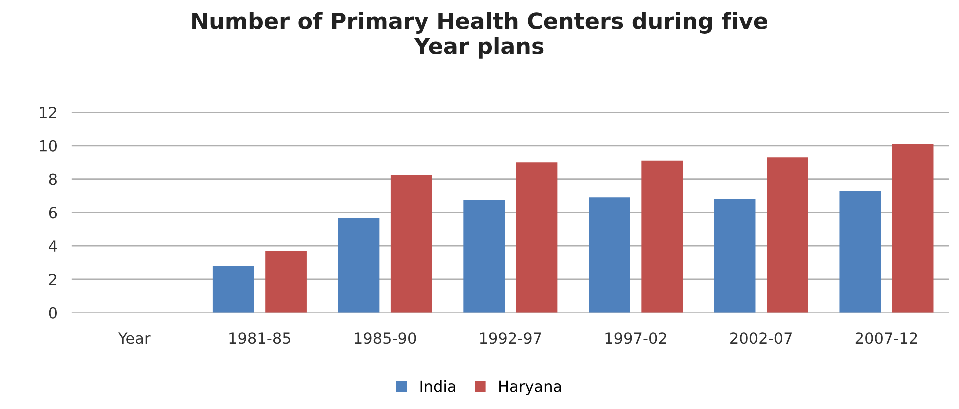 The height and width of the screenshot is (409, 959). What do you see at coordinates (480, 35) in the screenshot?
I see `chart-title: Number of Primary Health Centers during five Year plans` at bounding box center [480, 35].